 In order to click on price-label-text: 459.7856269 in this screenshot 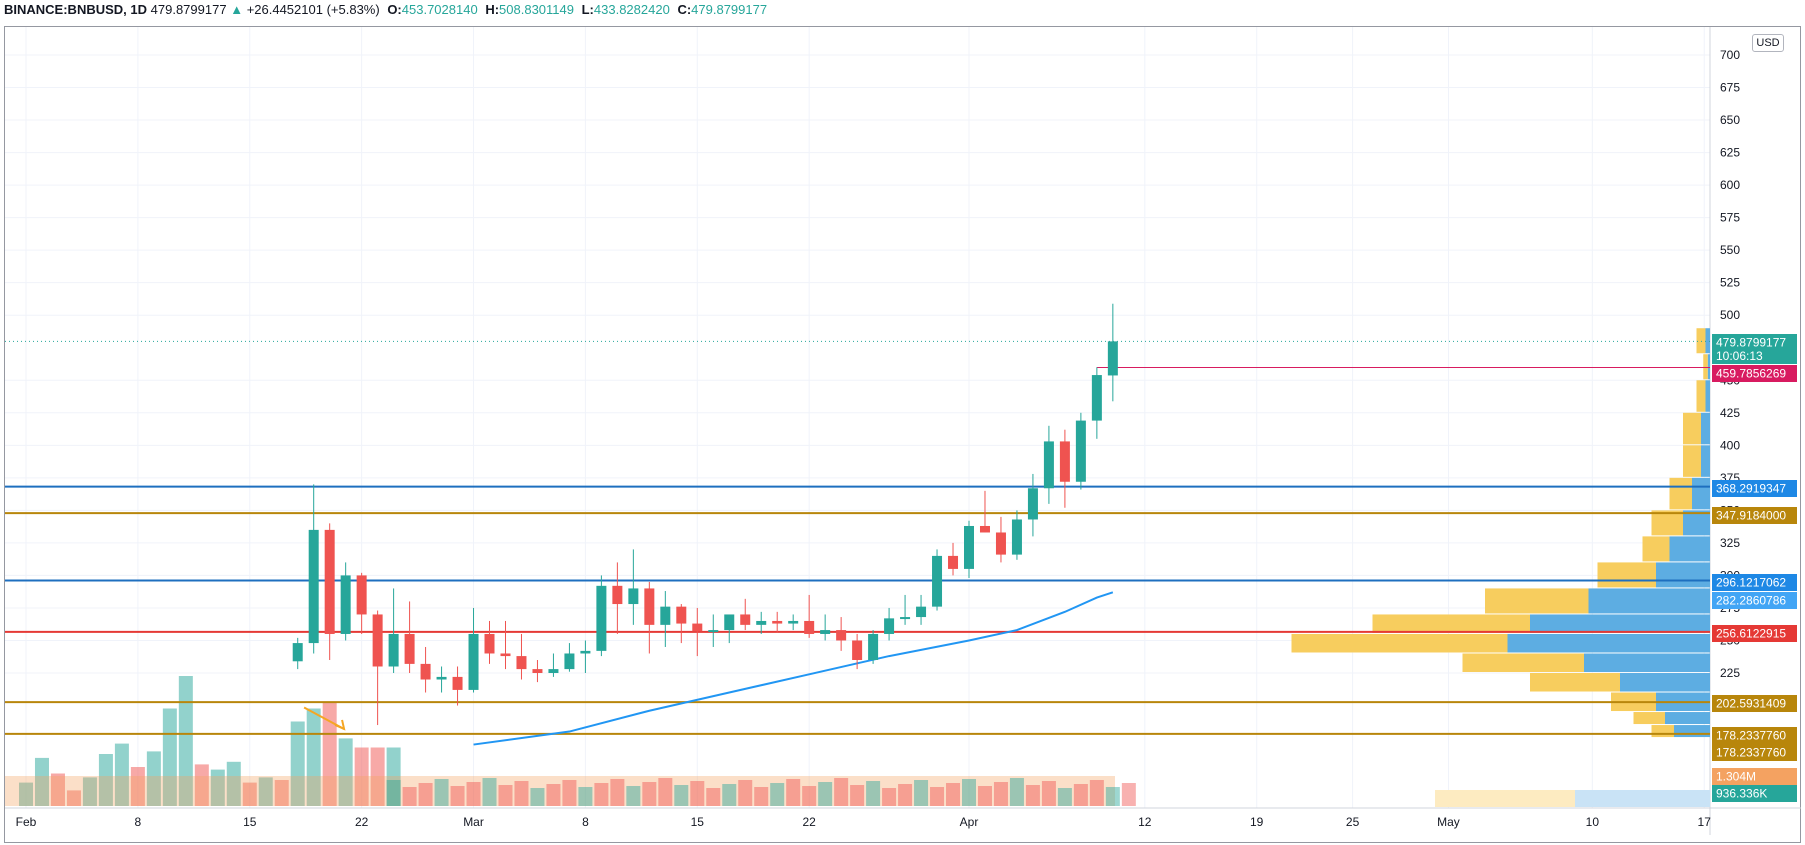, I will do `click(1751, 374)`.